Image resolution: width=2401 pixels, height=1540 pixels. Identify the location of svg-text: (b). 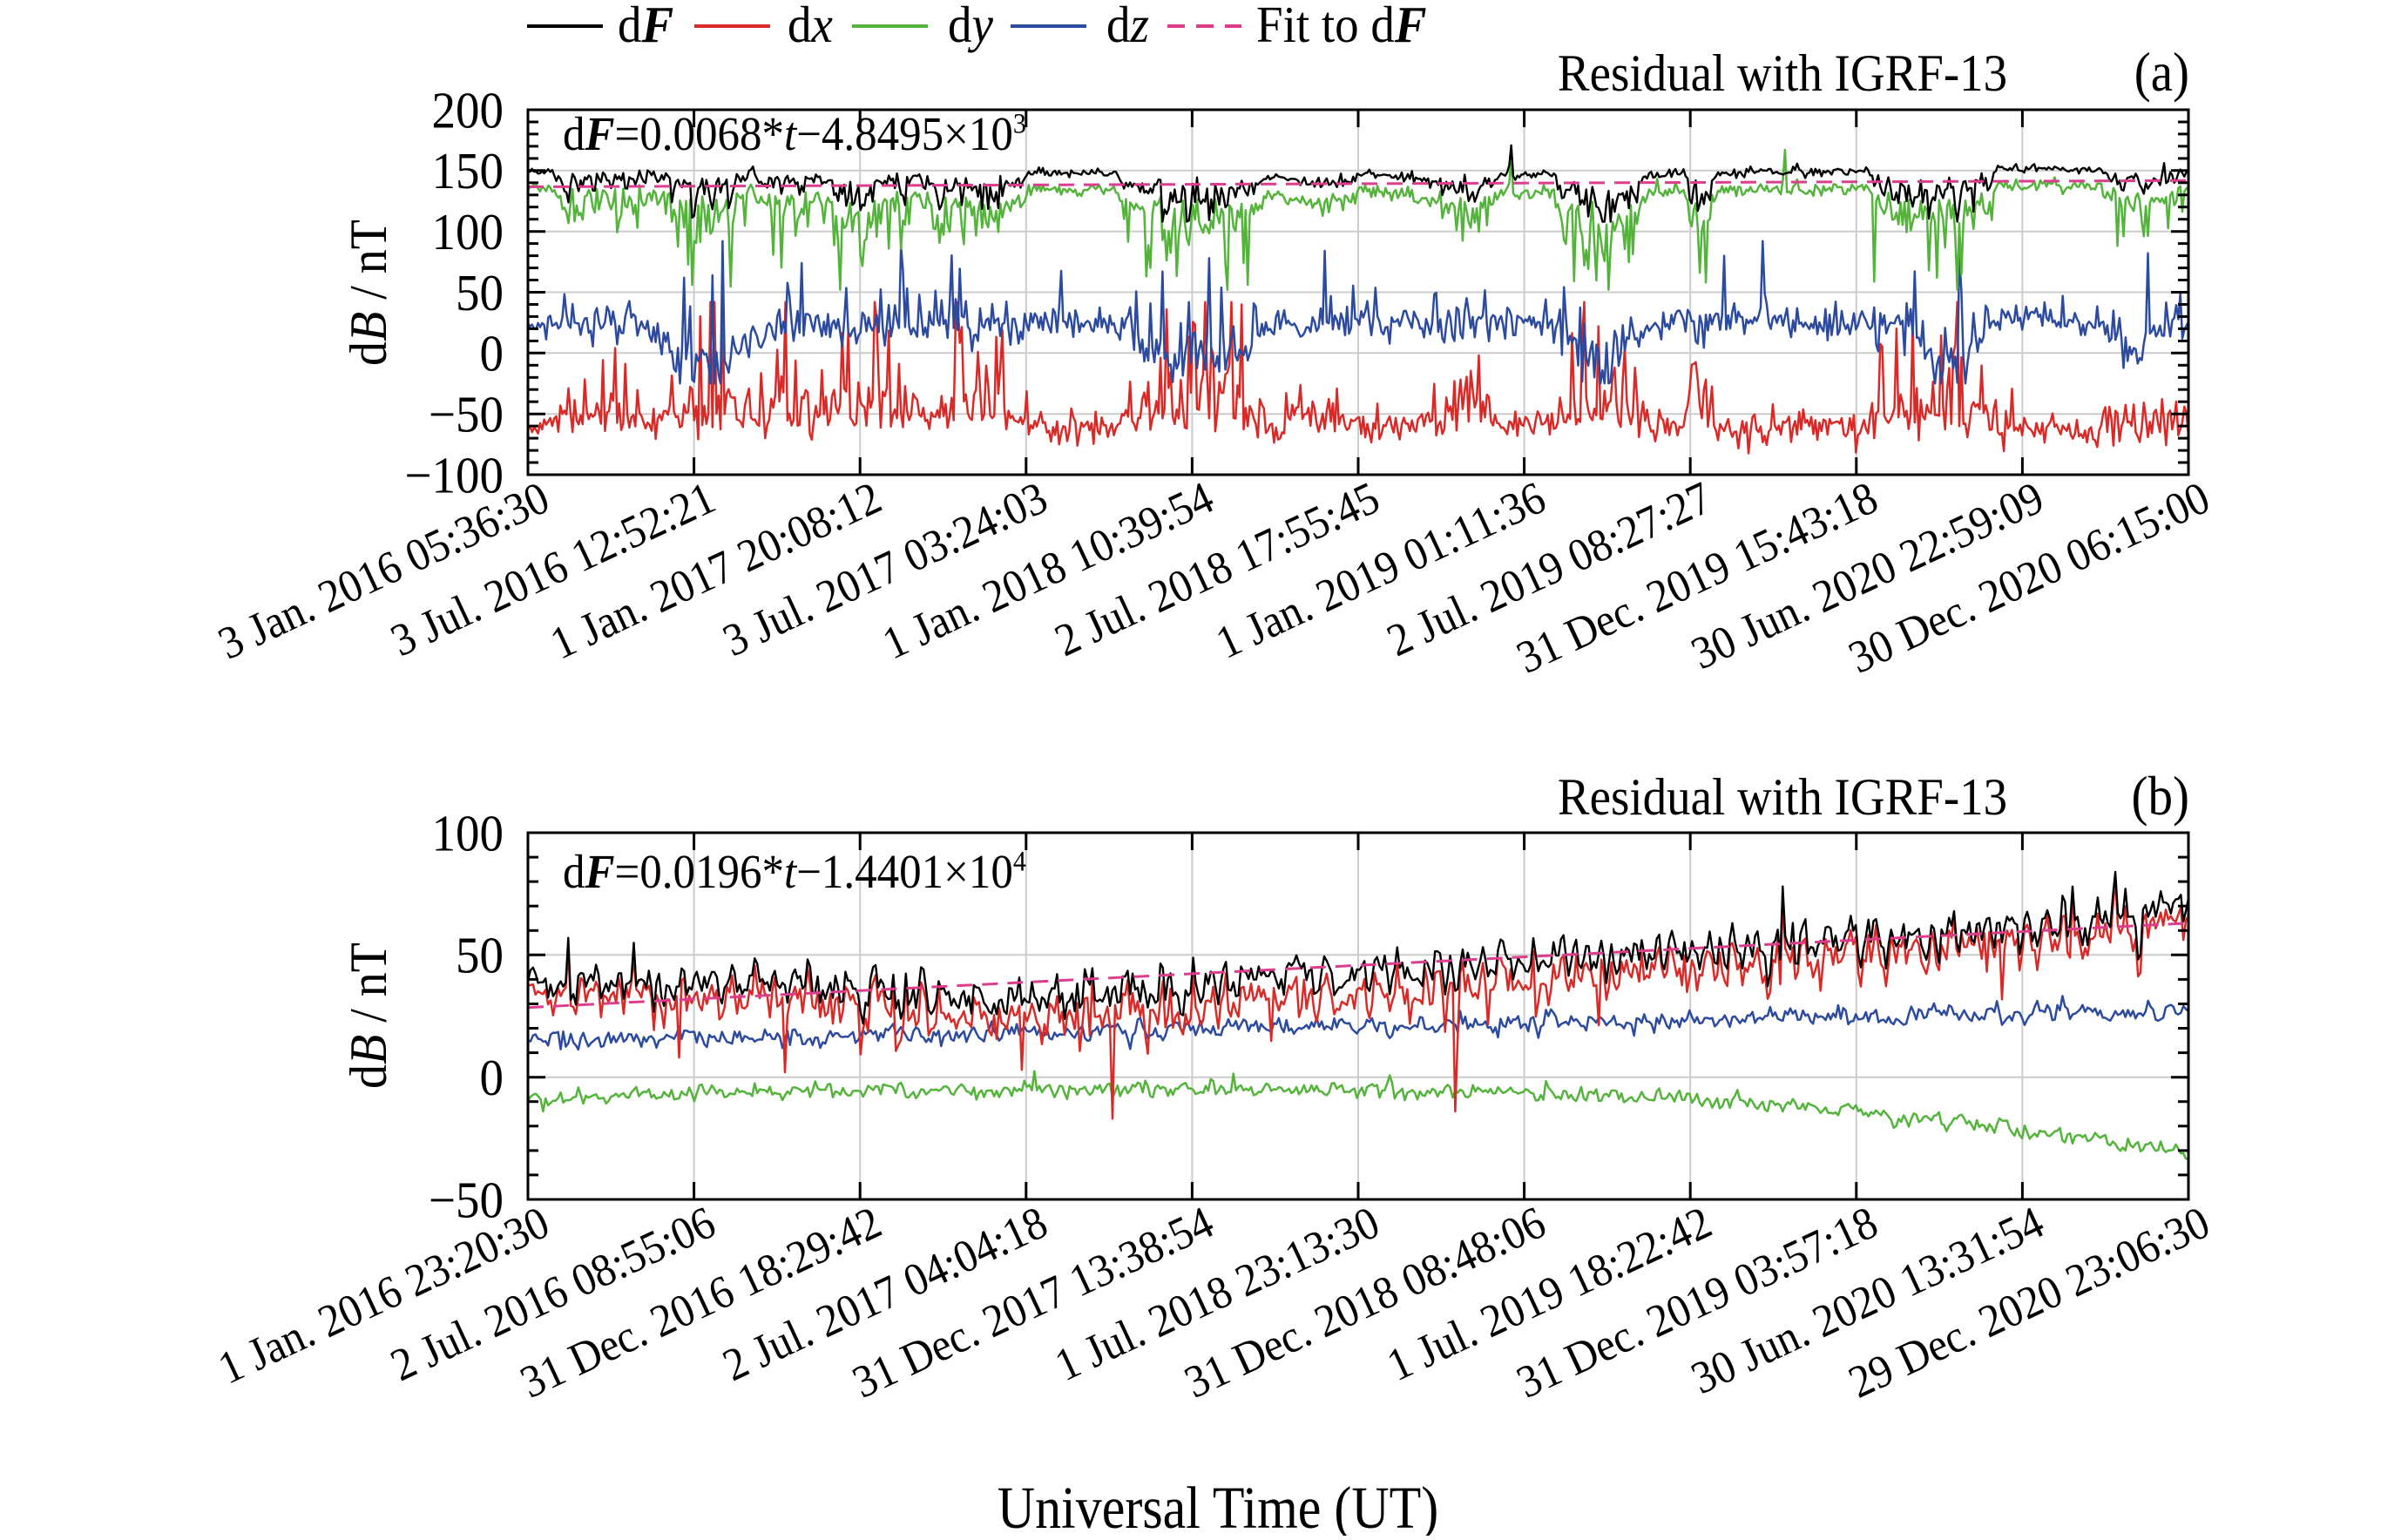
(2161, 796).